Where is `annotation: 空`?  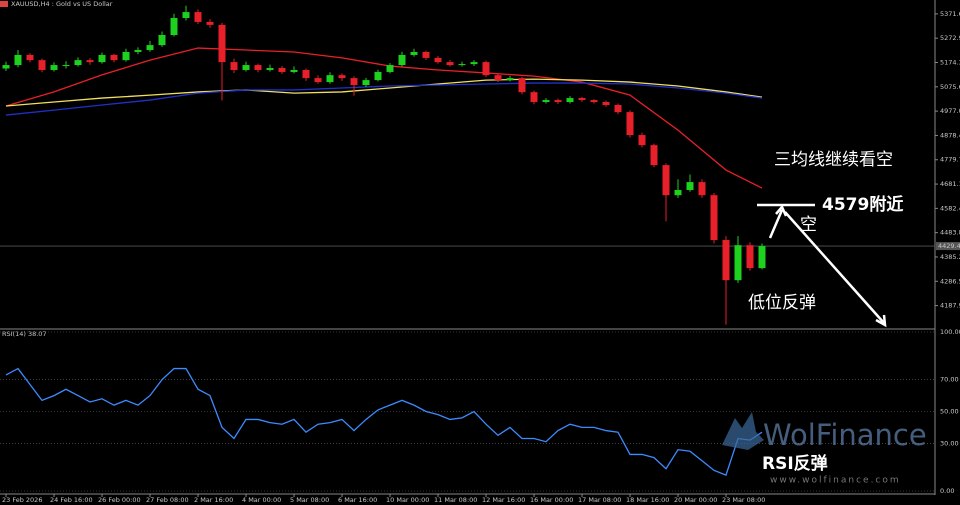 annotation: 空 is located at coordinates (808, 225).